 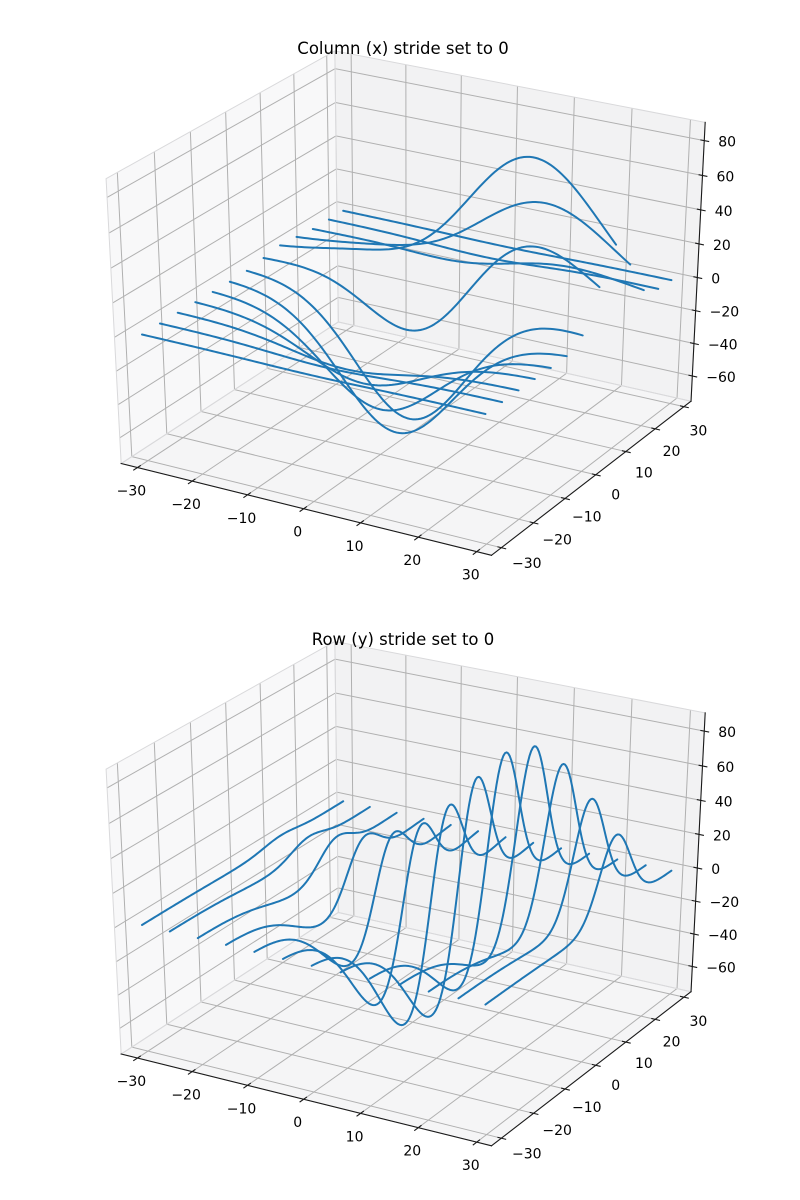 I want to click on x-tick-label: −30, so click(x=132, y=1082).